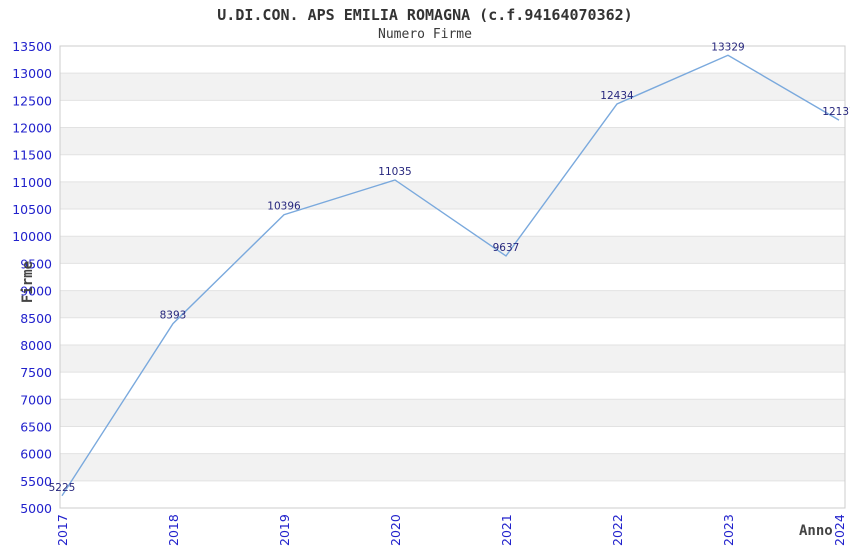 The width and height of the screenshot is (850, 550). I want to click on y-tick-label: 12000, so click(32, 128).